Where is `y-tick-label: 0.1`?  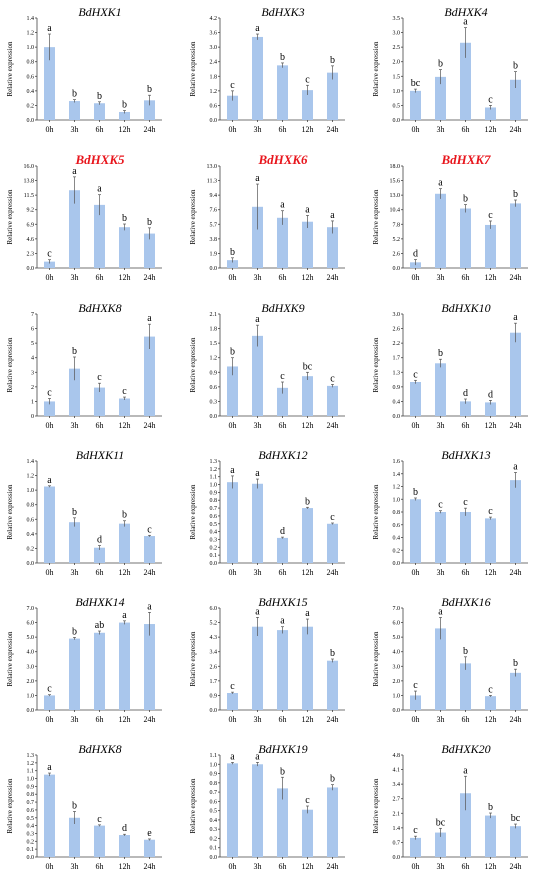
y-tick-label: 0.1 is located at coordinates (31, 850).